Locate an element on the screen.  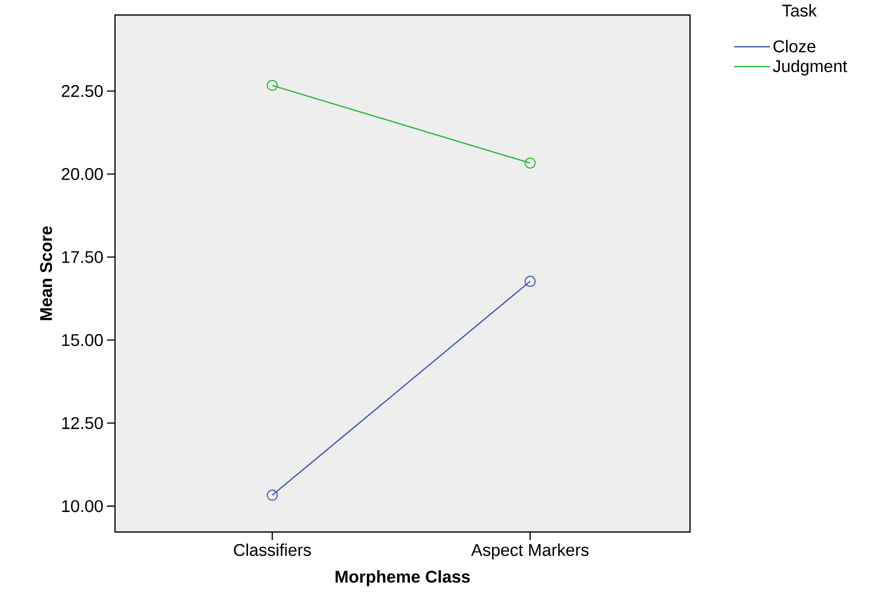
y-tick-label: 15.00 is located at coordinates (82, 340).